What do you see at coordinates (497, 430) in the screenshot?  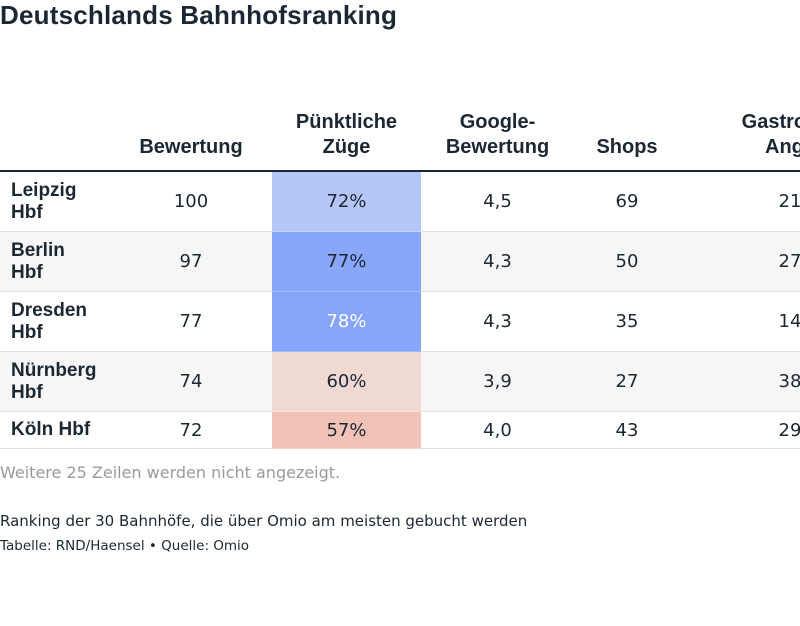 I see `google-cell: 4,0` at bounding box center [497, 430].